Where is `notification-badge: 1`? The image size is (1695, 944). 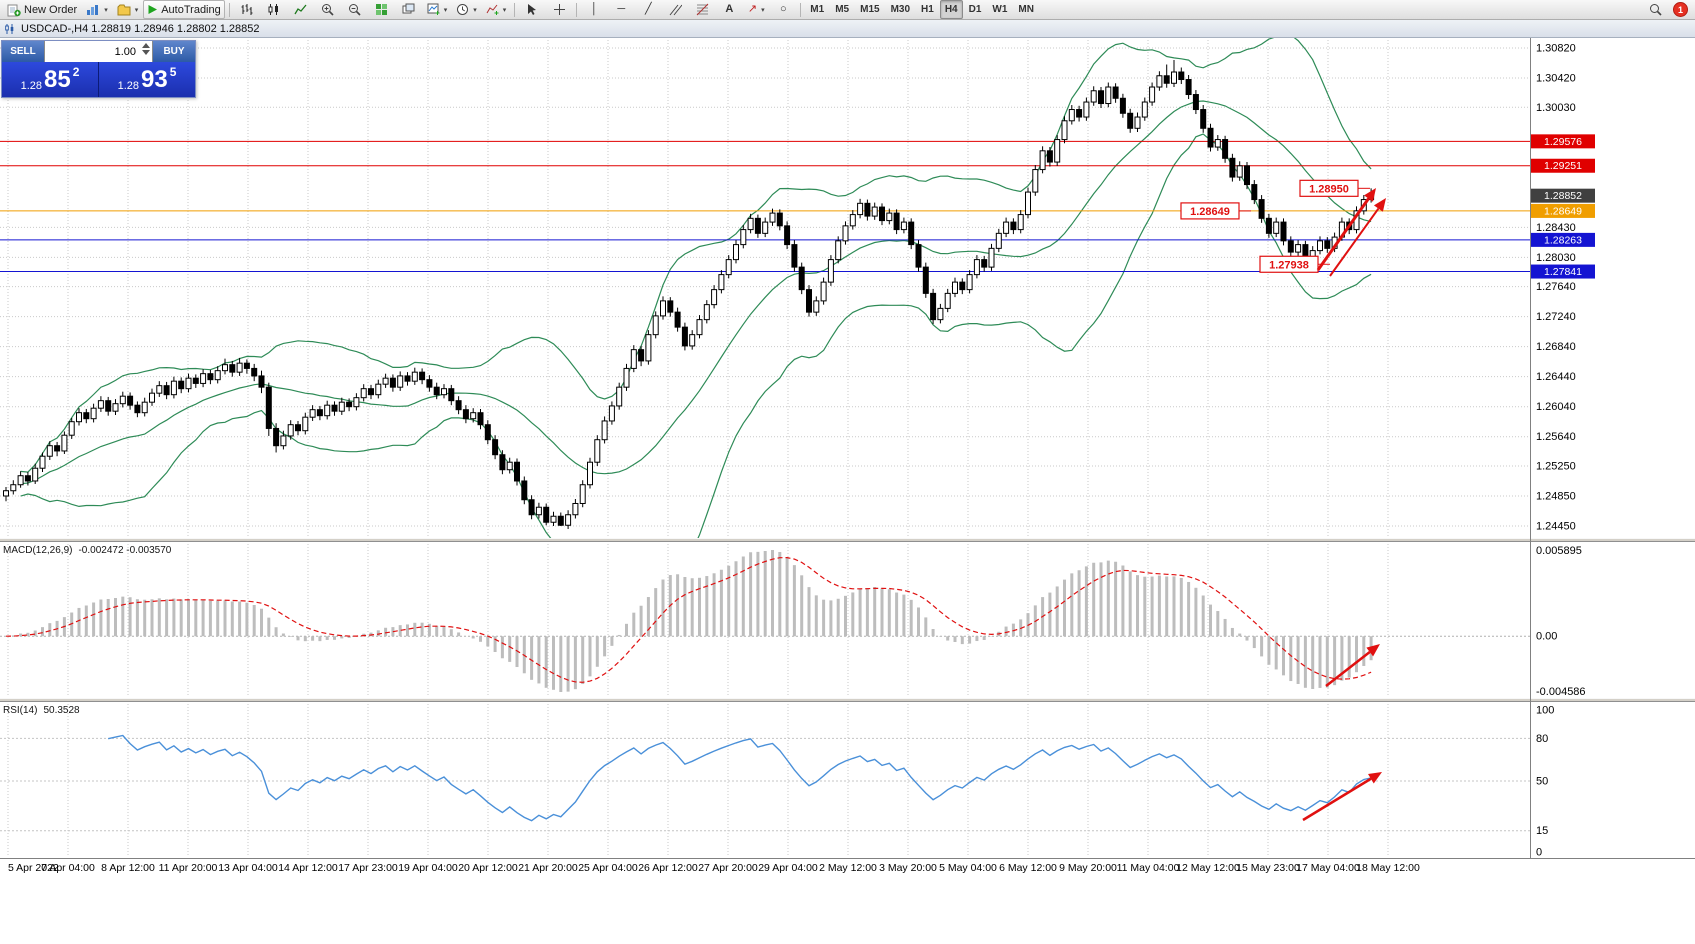 notification-badge: 1 is located at coordinates (1680, 9).